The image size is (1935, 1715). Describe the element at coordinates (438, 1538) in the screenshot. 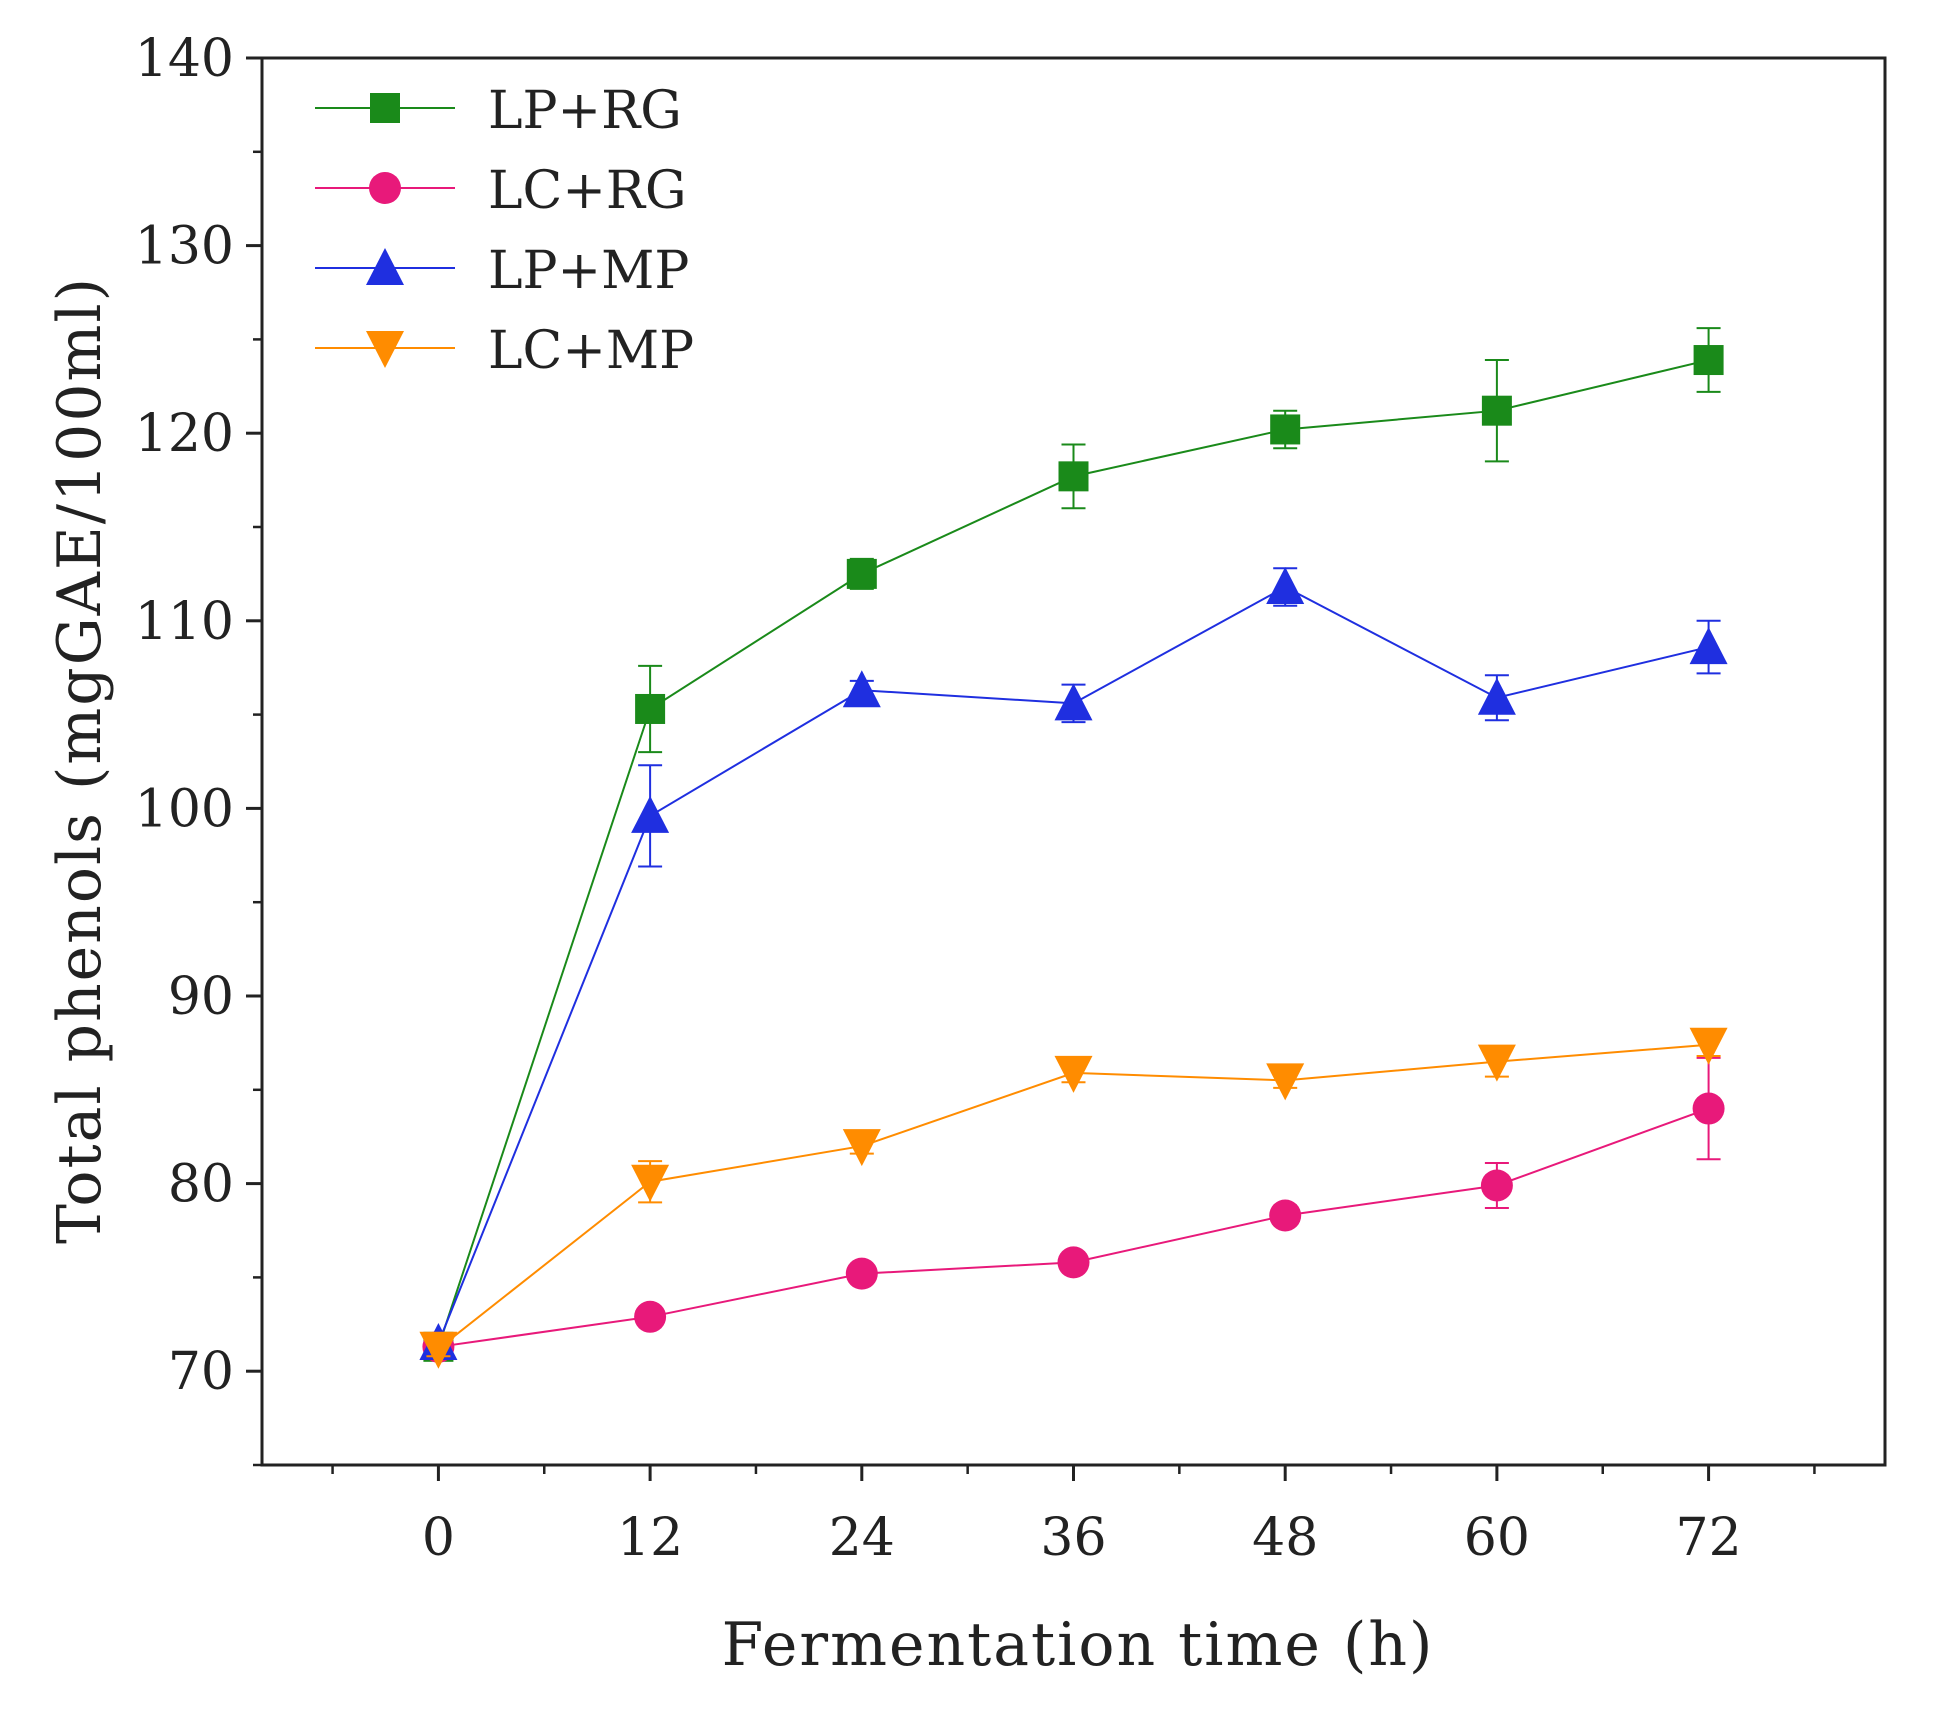

I see `x-tick-label: 0` at that location.